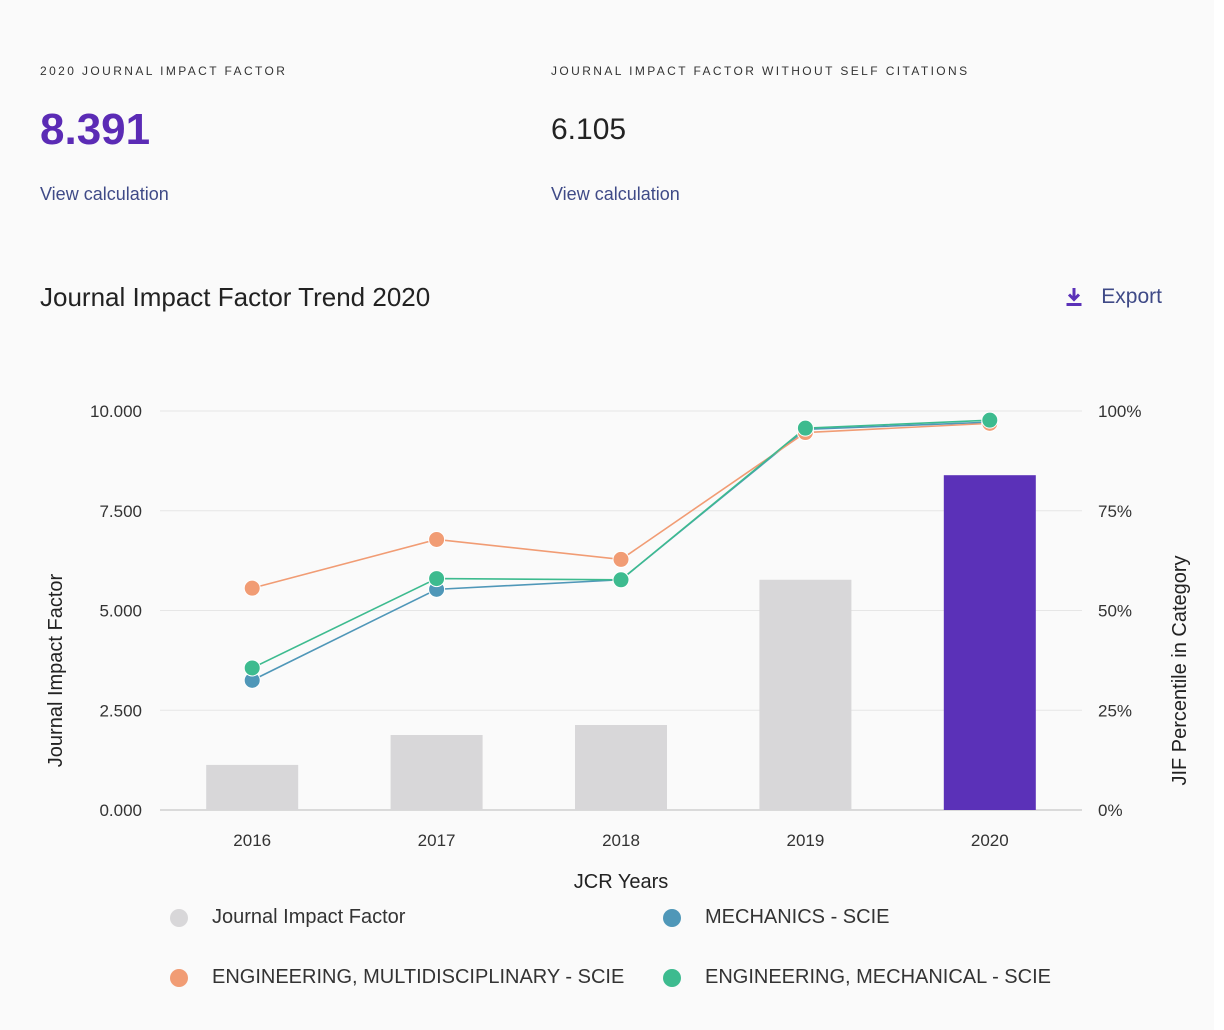  I want to click on download-icon, so click(1074, 297).